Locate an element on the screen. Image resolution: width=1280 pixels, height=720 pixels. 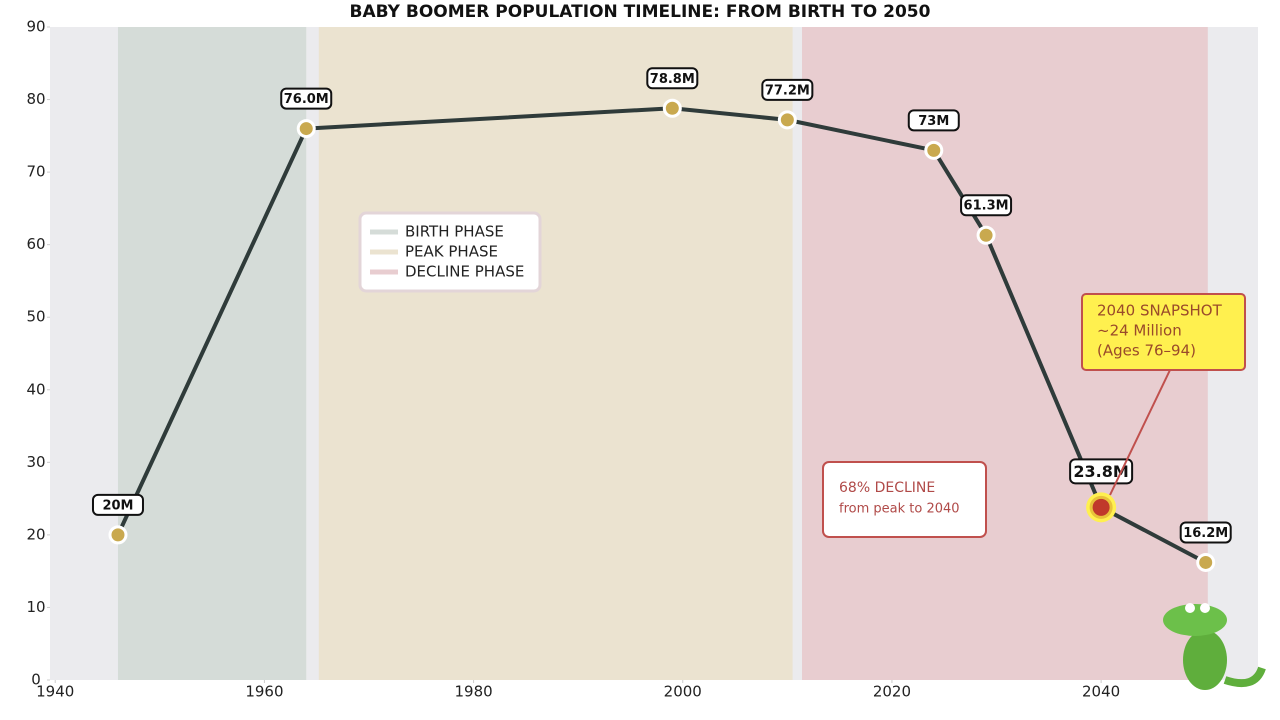
x-tick-label: 1940 is located at coordinates (55, 692).